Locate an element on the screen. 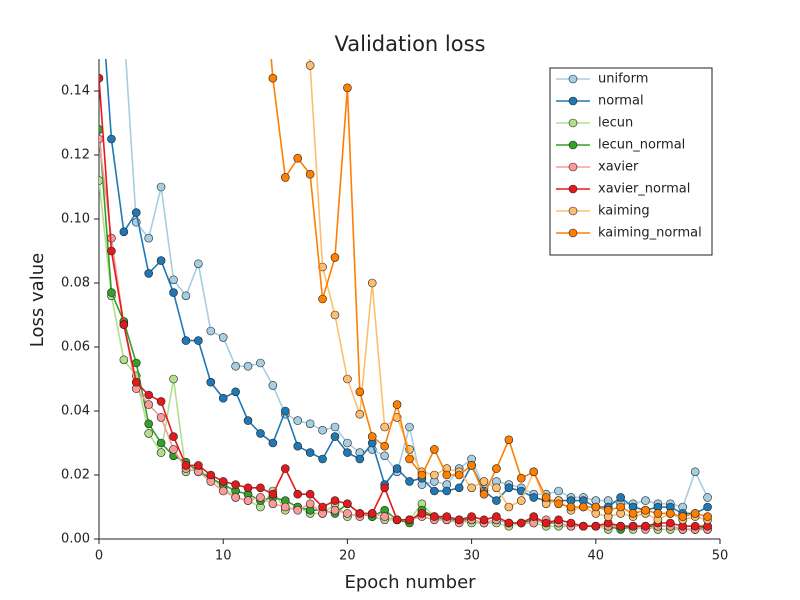 This screenshot has width=800, height=600. legend-label: lecun is located at coordinates (615, 123).